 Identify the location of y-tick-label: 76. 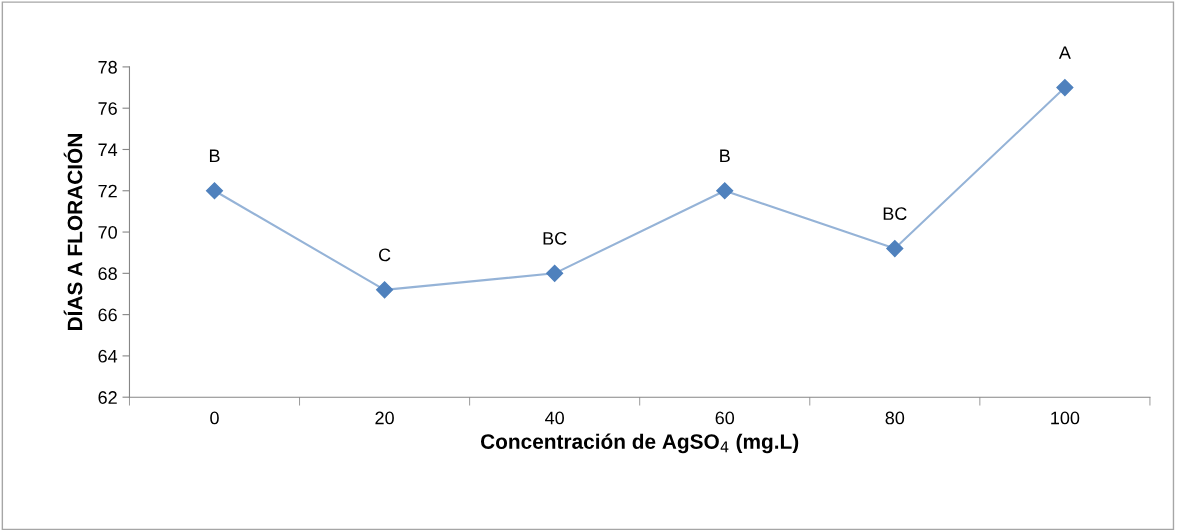
(107, 108).